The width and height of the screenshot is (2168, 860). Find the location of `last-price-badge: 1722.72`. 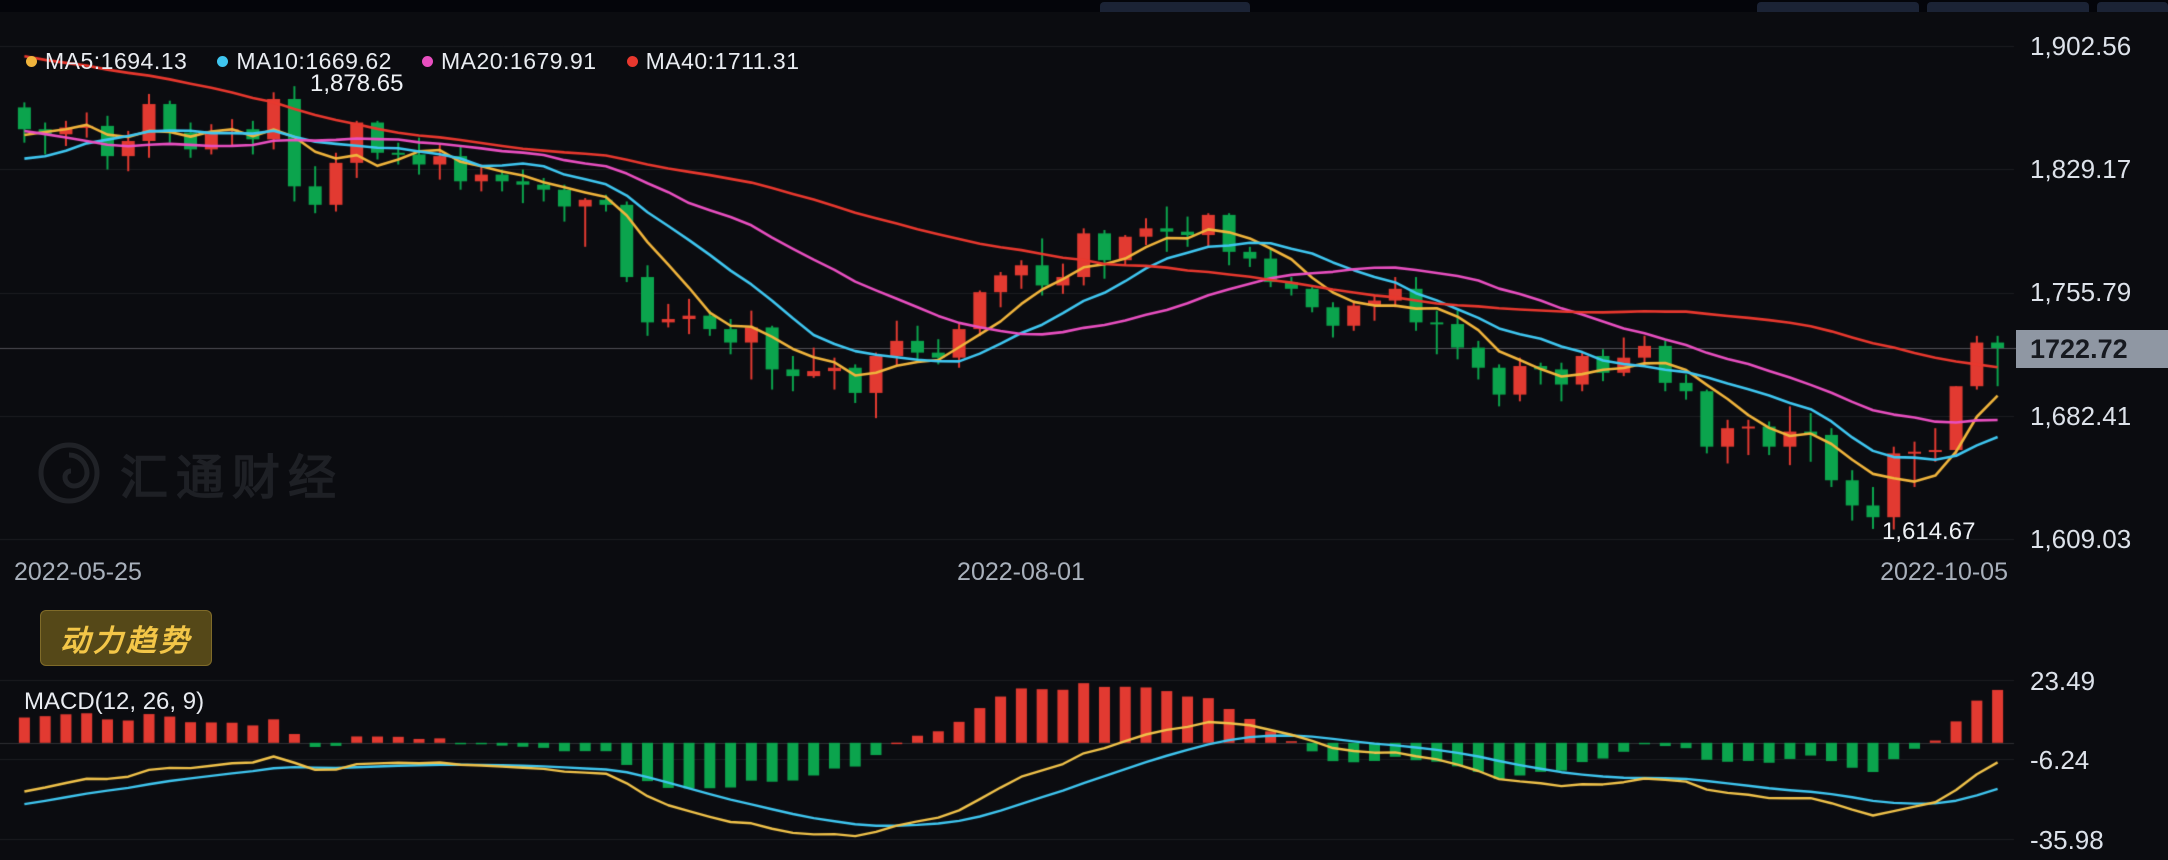

last-price-badge: 1722.72 is located at coordinates (2092, 349).